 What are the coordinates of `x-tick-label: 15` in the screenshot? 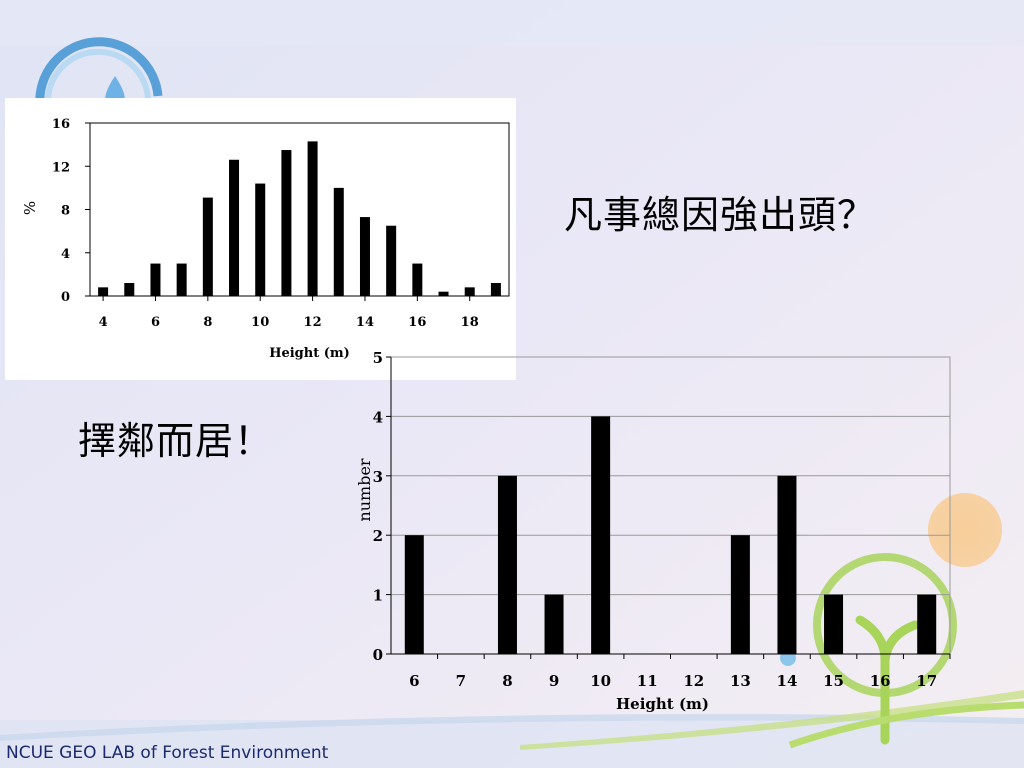 It's located at (833, 681).